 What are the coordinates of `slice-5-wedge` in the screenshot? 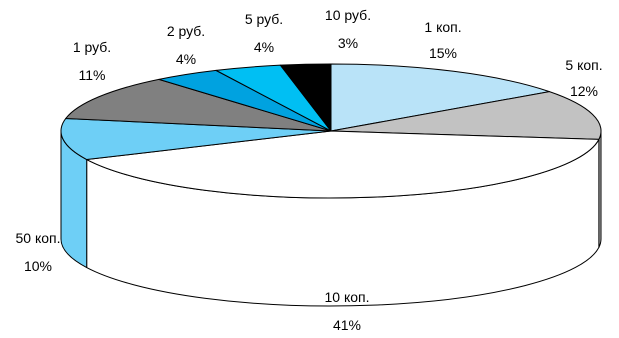 It's located at (198, 105).